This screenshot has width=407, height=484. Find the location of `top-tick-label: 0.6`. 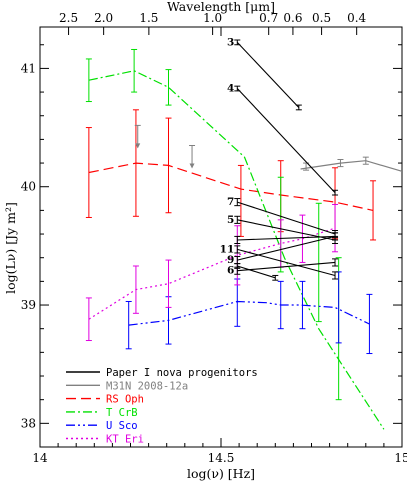

top-tick-label: 0.6 is located at coordinates (292, 18).